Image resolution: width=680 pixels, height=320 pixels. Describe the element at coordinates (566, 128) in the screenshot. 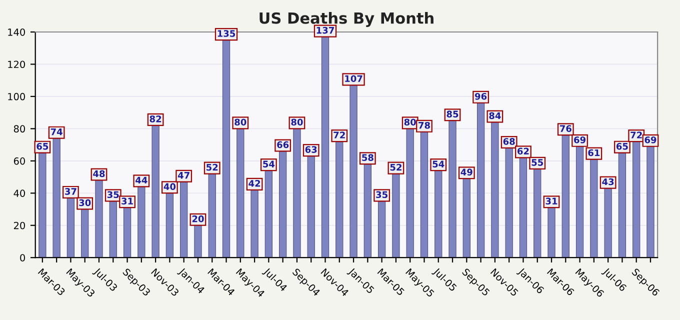

I see `data-label: 76` at that location.